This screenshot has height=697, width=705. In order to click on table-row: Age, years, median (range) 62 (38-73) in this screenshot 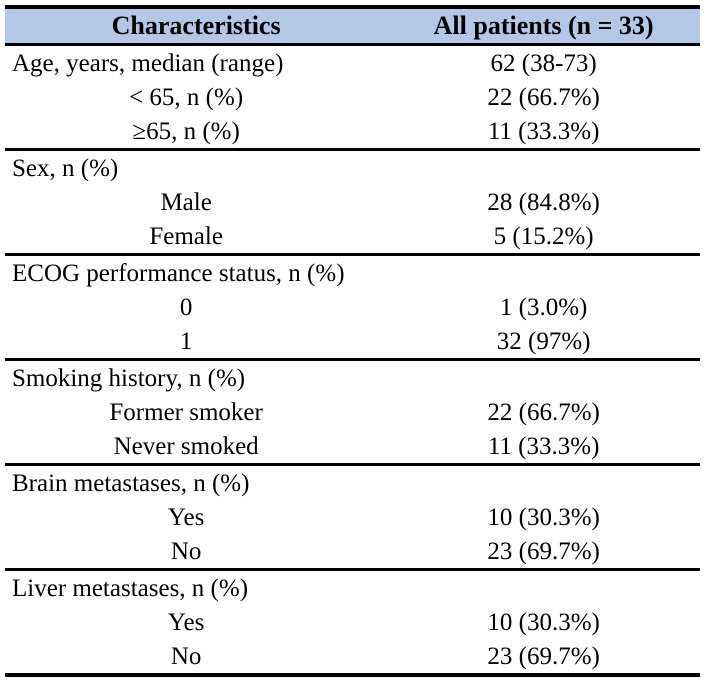, I will do `click(352, 63)`.